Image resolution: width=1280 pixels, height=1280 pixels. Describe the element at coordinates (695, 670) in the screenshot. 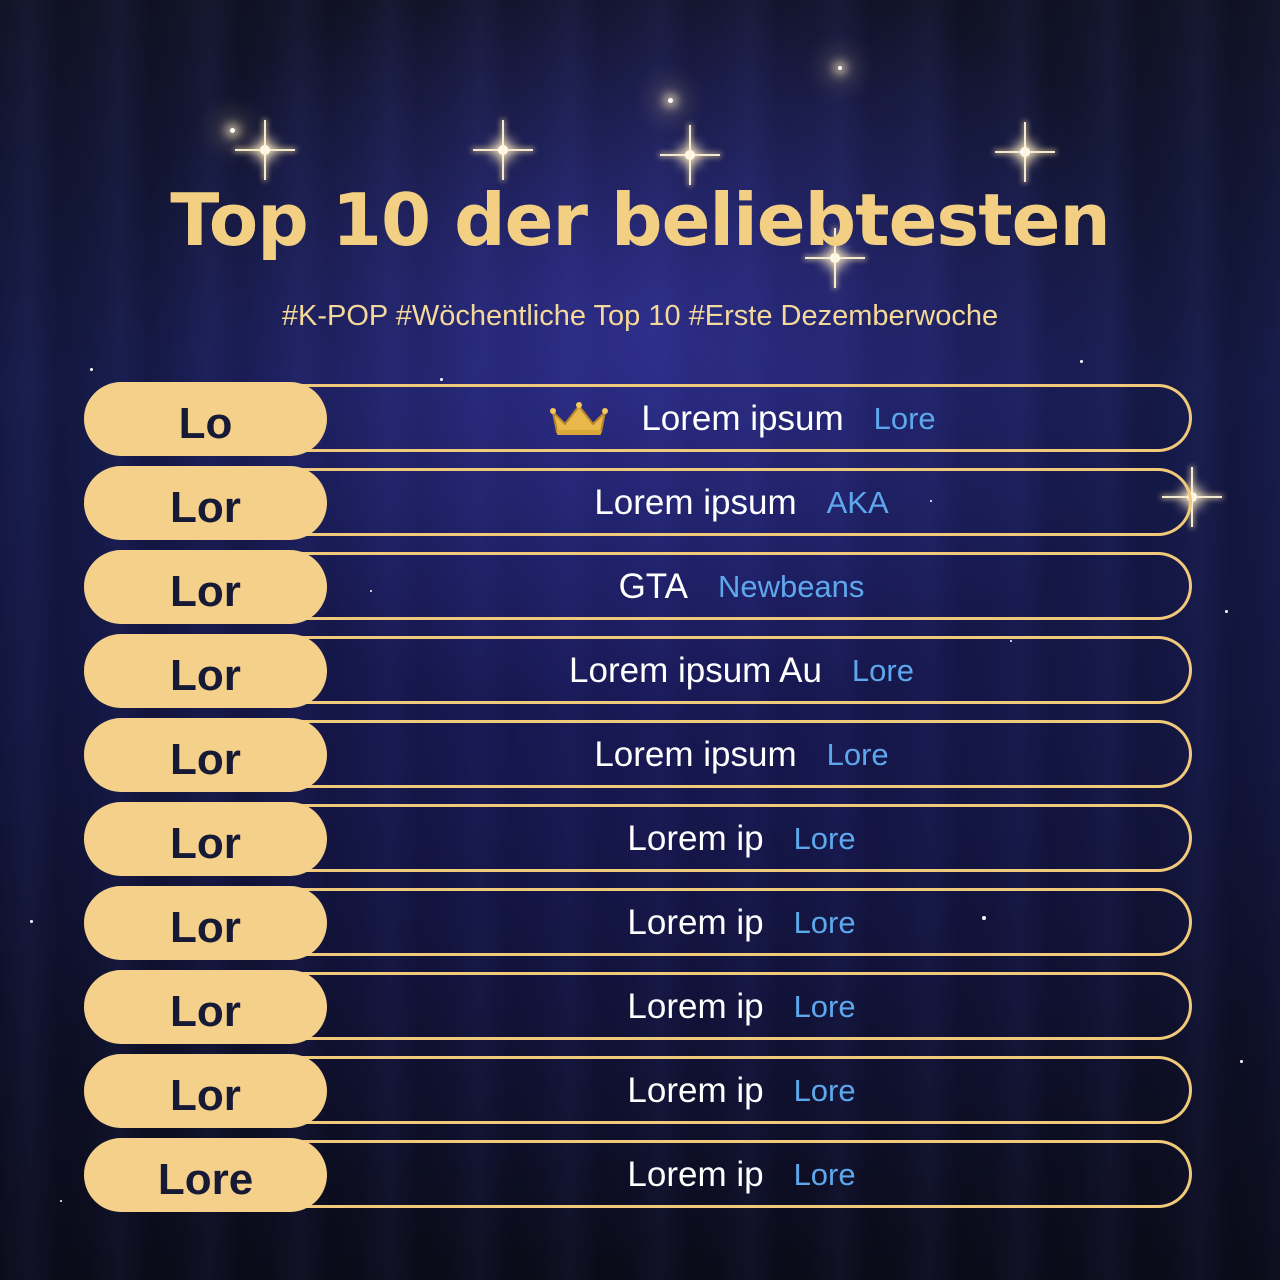

I see `song-title: Lorem ipsum Au` at that location.